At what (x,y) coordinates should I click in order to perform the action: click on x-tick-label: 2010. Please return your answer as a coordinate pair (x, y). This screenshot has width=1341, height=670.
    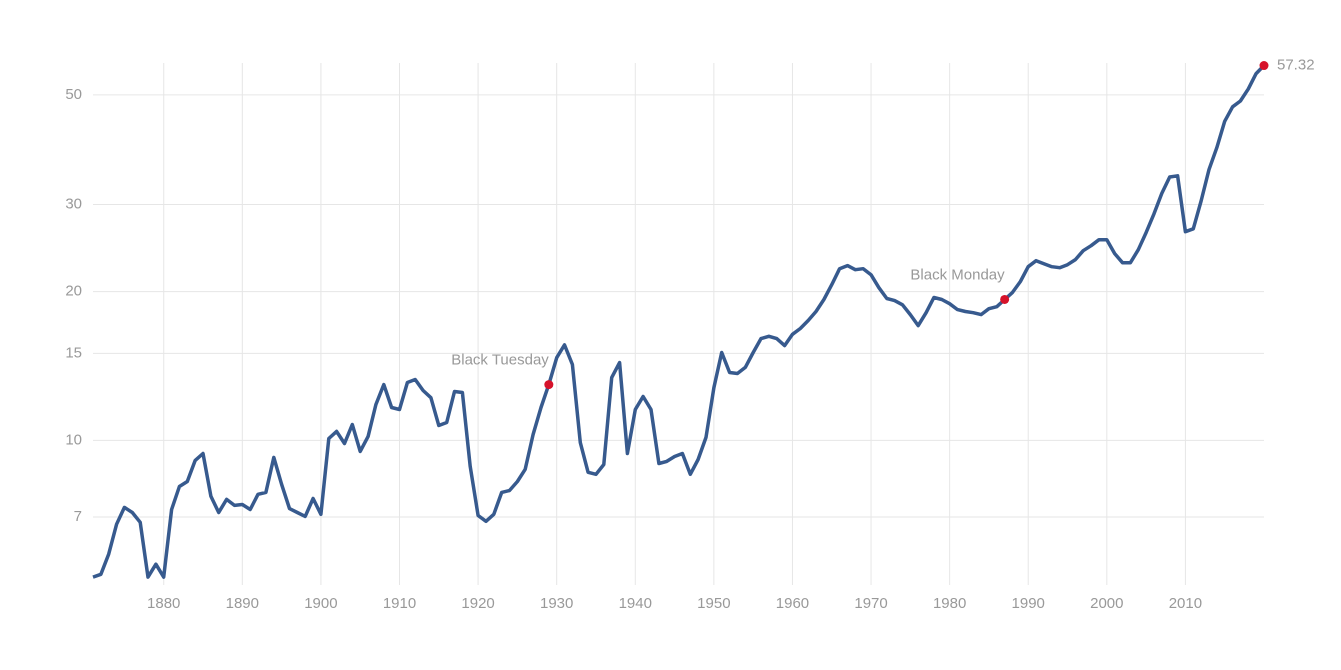
    Looking at the image, I should click on (1185, 603).